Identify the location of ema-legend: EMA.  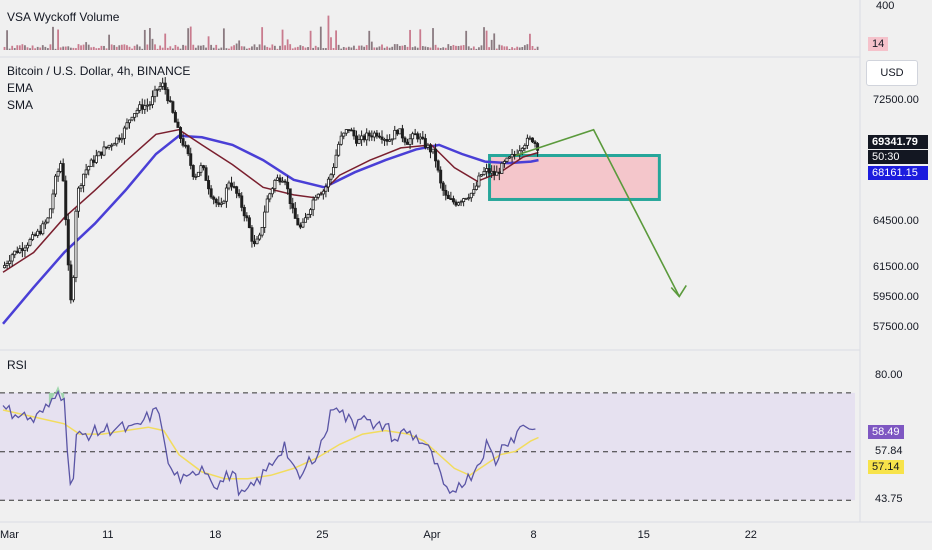
(20, 88).